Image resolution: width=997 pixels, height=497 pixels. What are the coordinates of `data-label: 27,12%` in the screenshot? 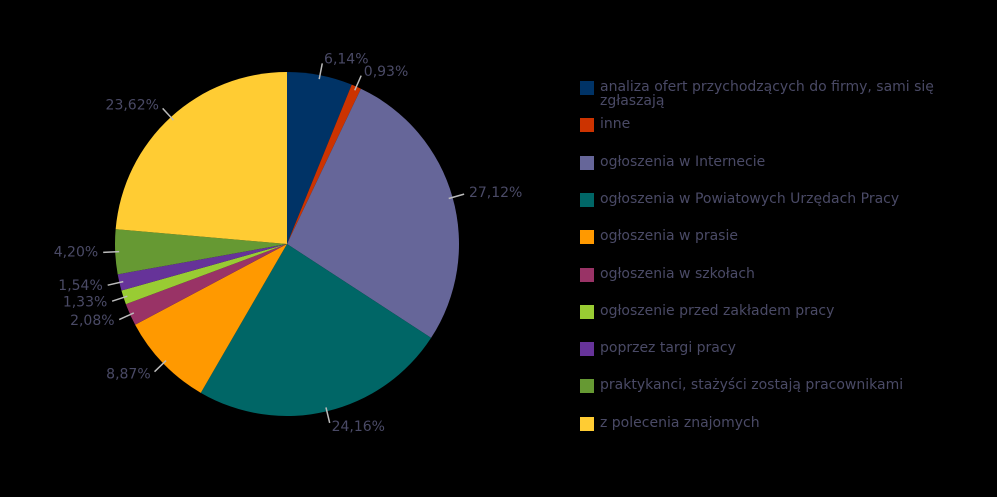 It's located at (495, 193).